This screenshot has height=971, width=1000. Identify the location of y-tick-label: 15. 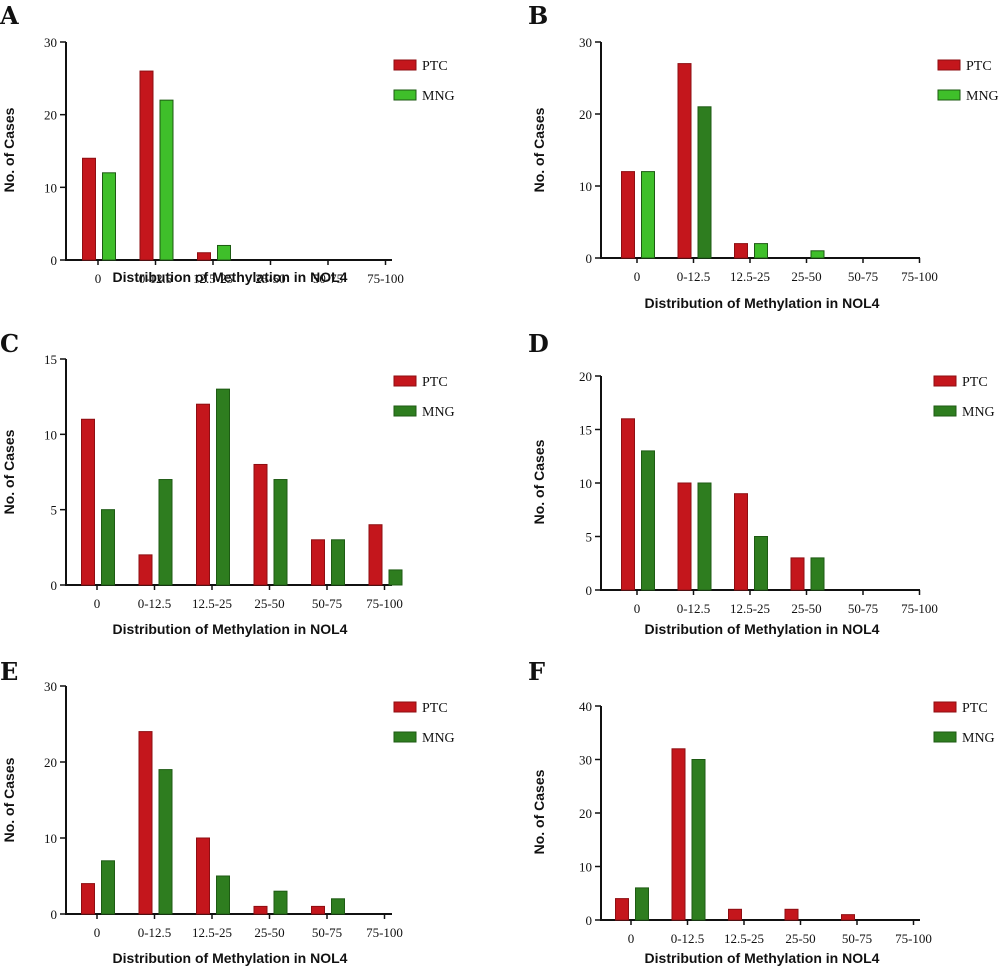
(50, 359).